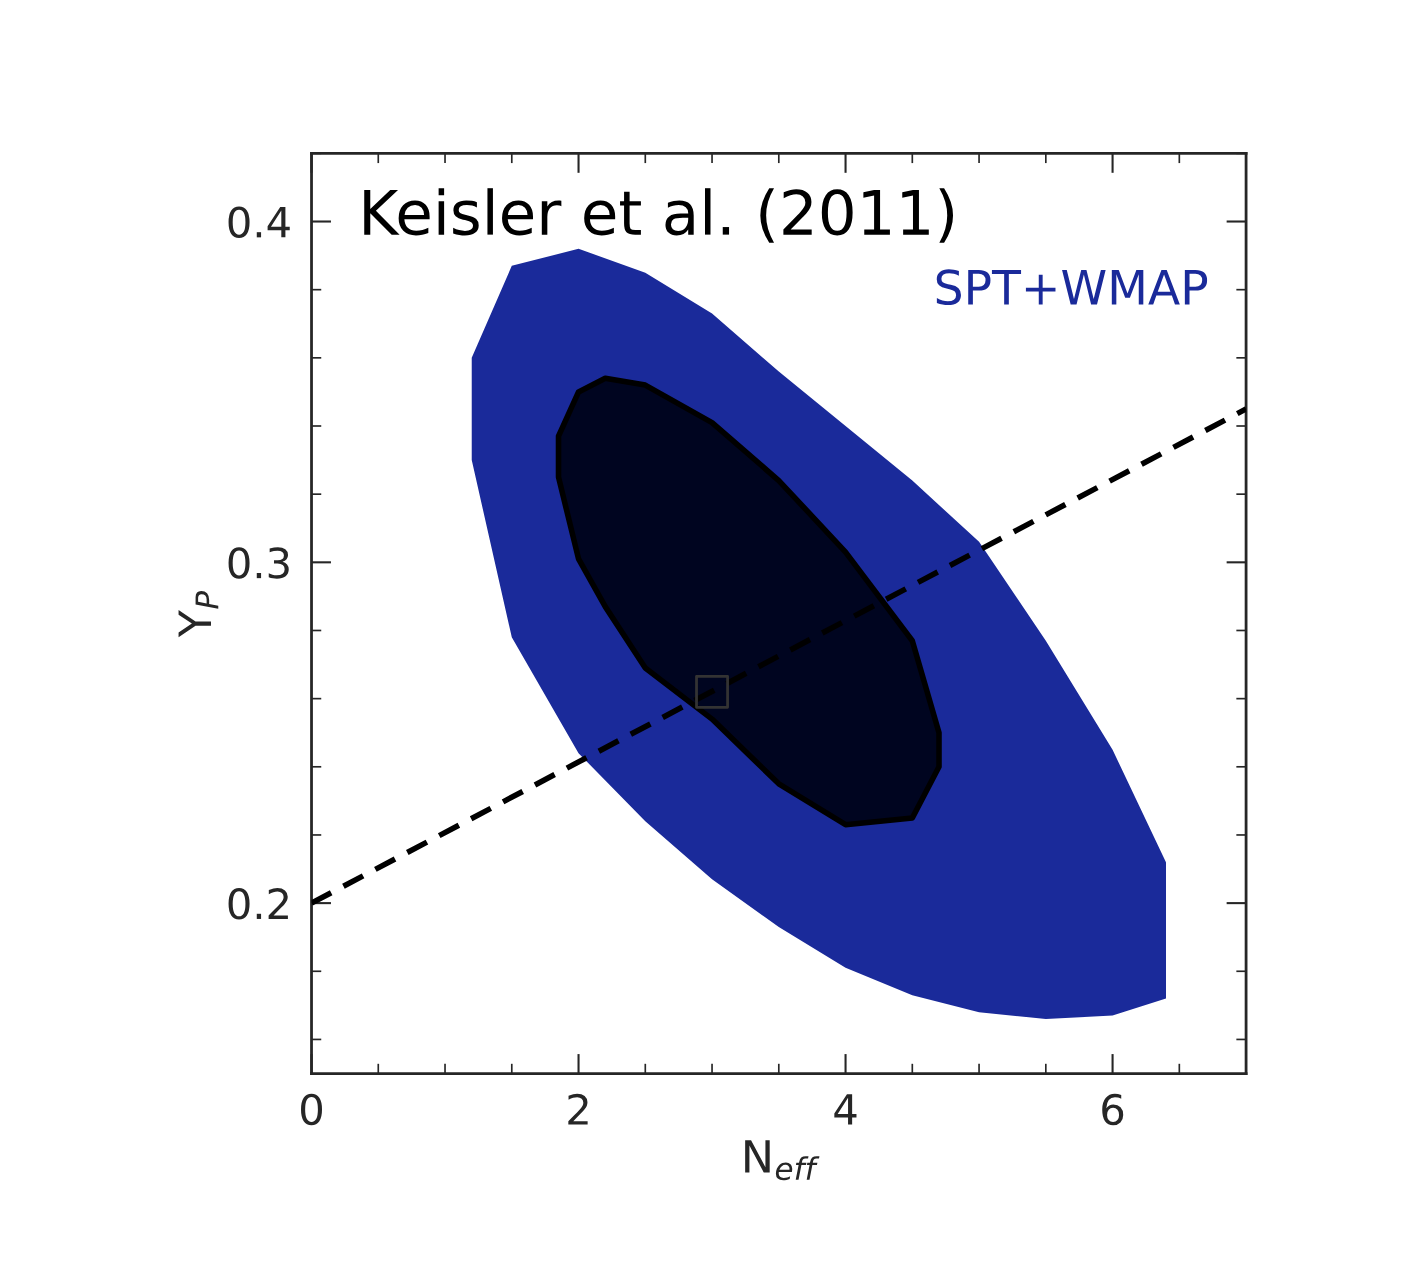 Image resolution: width=1416 pixels, height=1278 pixels. What do you see at coordinates (259, 222) in the screenshot?
I see `y-tick-label: 0.4` at bounding box center [259, 222].